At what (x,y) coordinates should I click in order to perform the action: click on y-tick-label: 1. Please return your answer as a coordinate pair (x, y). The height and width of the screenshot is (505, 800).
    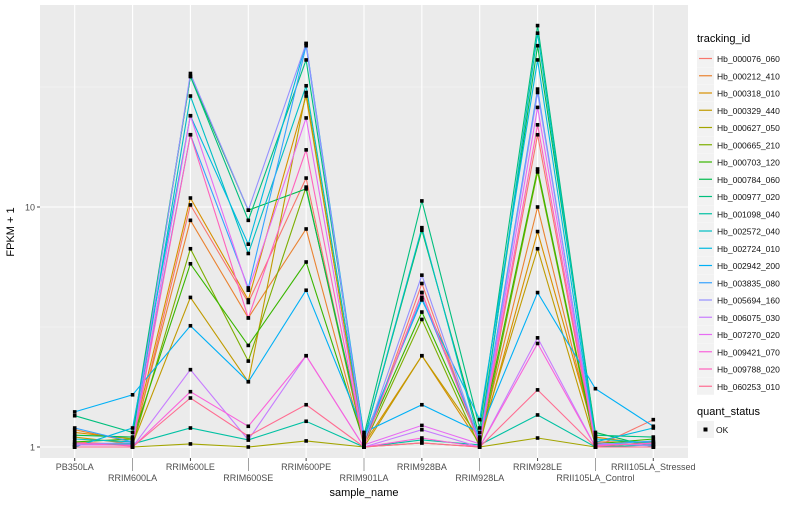
    Looking at the image, I should click on (32, 448).